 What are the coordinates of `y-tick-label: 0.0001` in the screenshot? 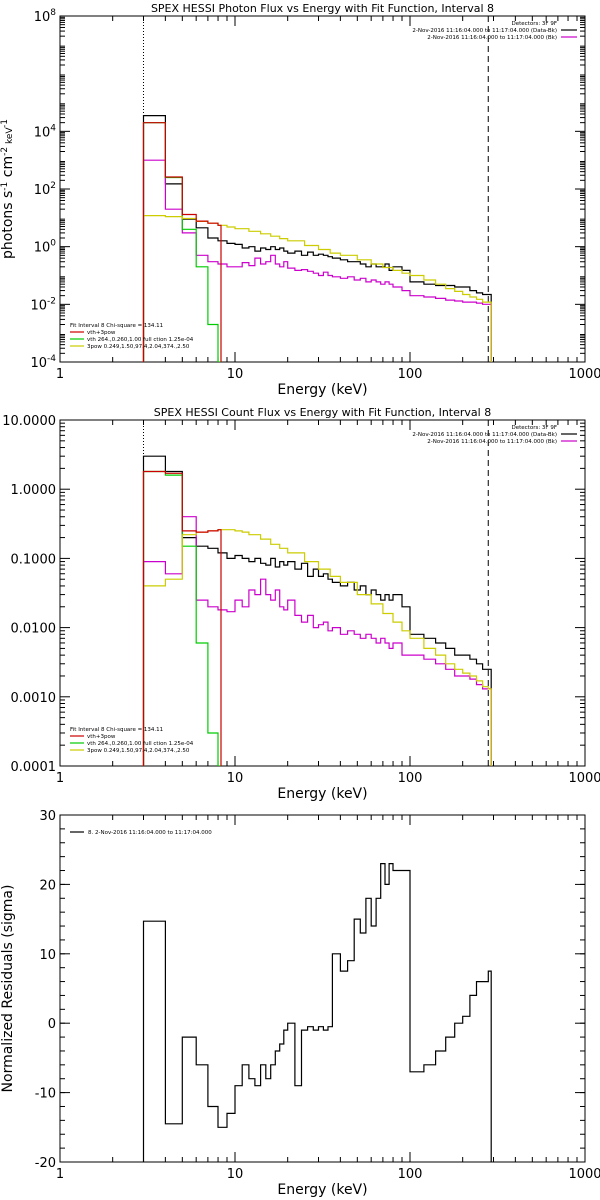 It's located at (34, 767).